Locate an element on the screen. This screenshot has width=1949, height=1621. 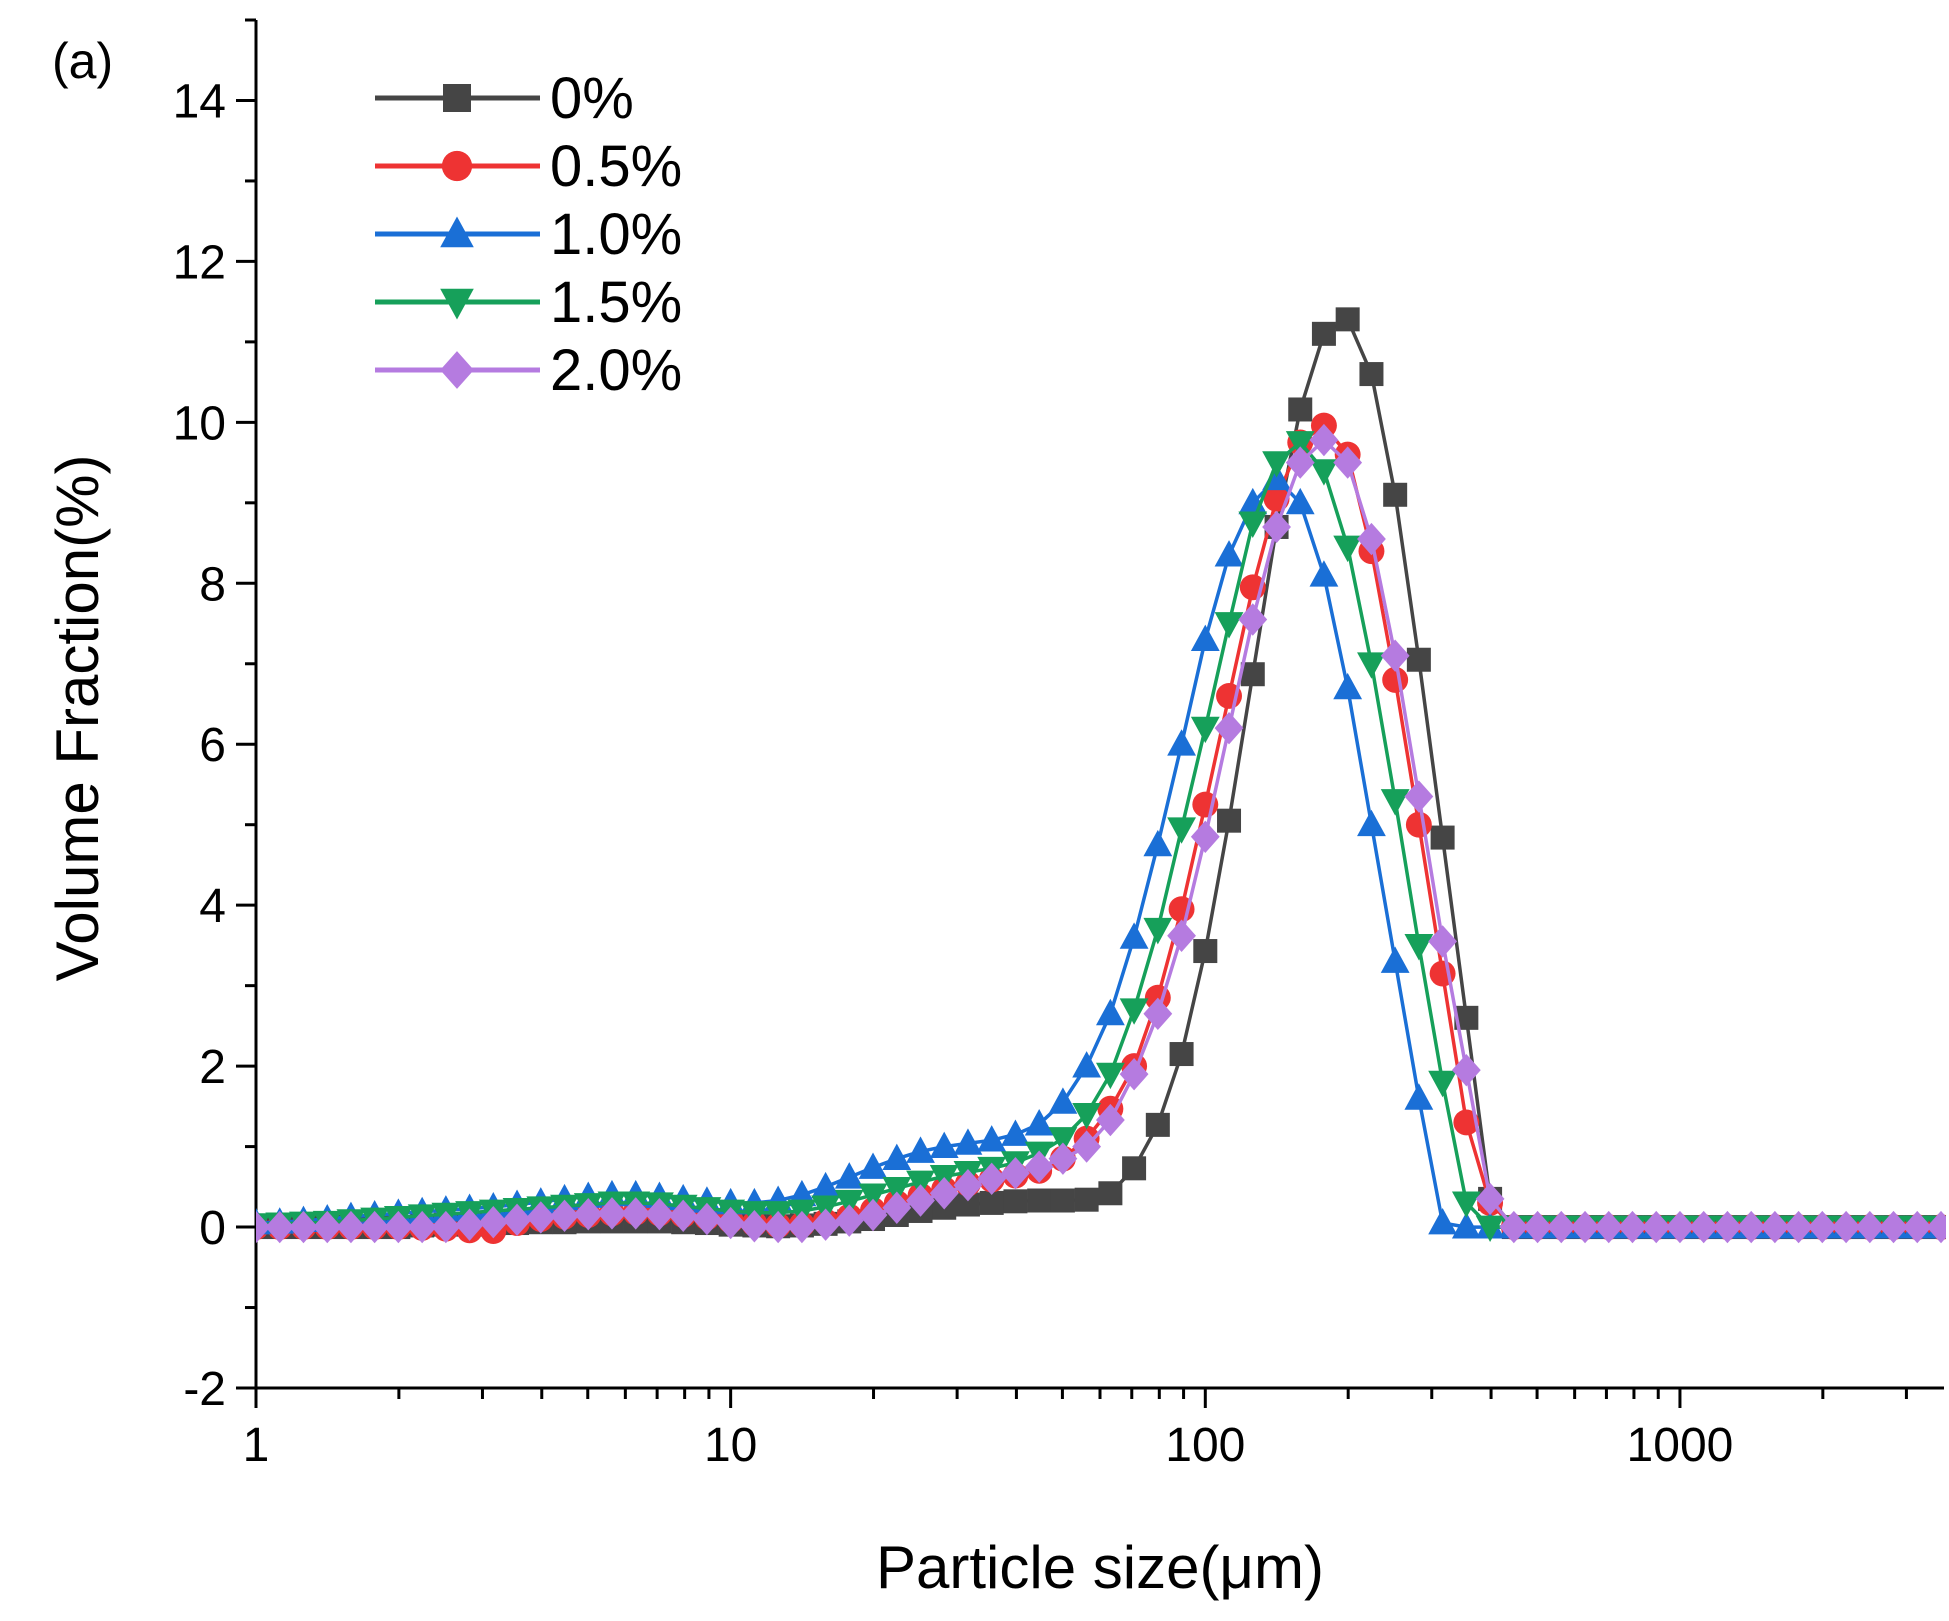
y-tick-label: 12 is located at coordinates (199, 262).